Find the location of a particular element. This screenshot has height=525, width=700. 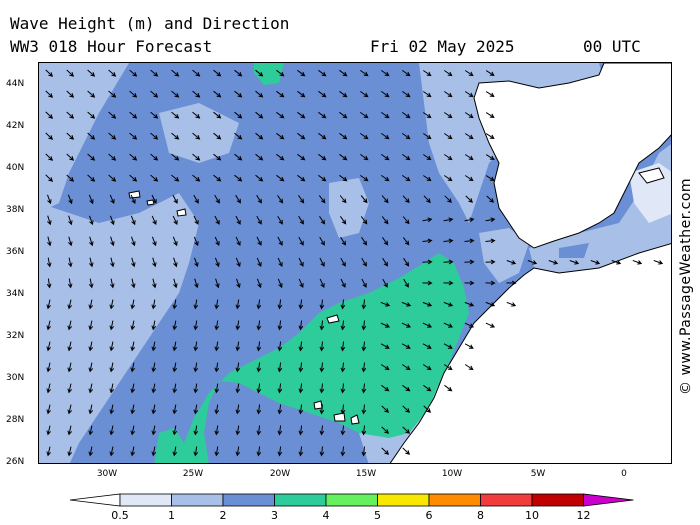

lon-label: 10W is located at coordinates (452, 474).